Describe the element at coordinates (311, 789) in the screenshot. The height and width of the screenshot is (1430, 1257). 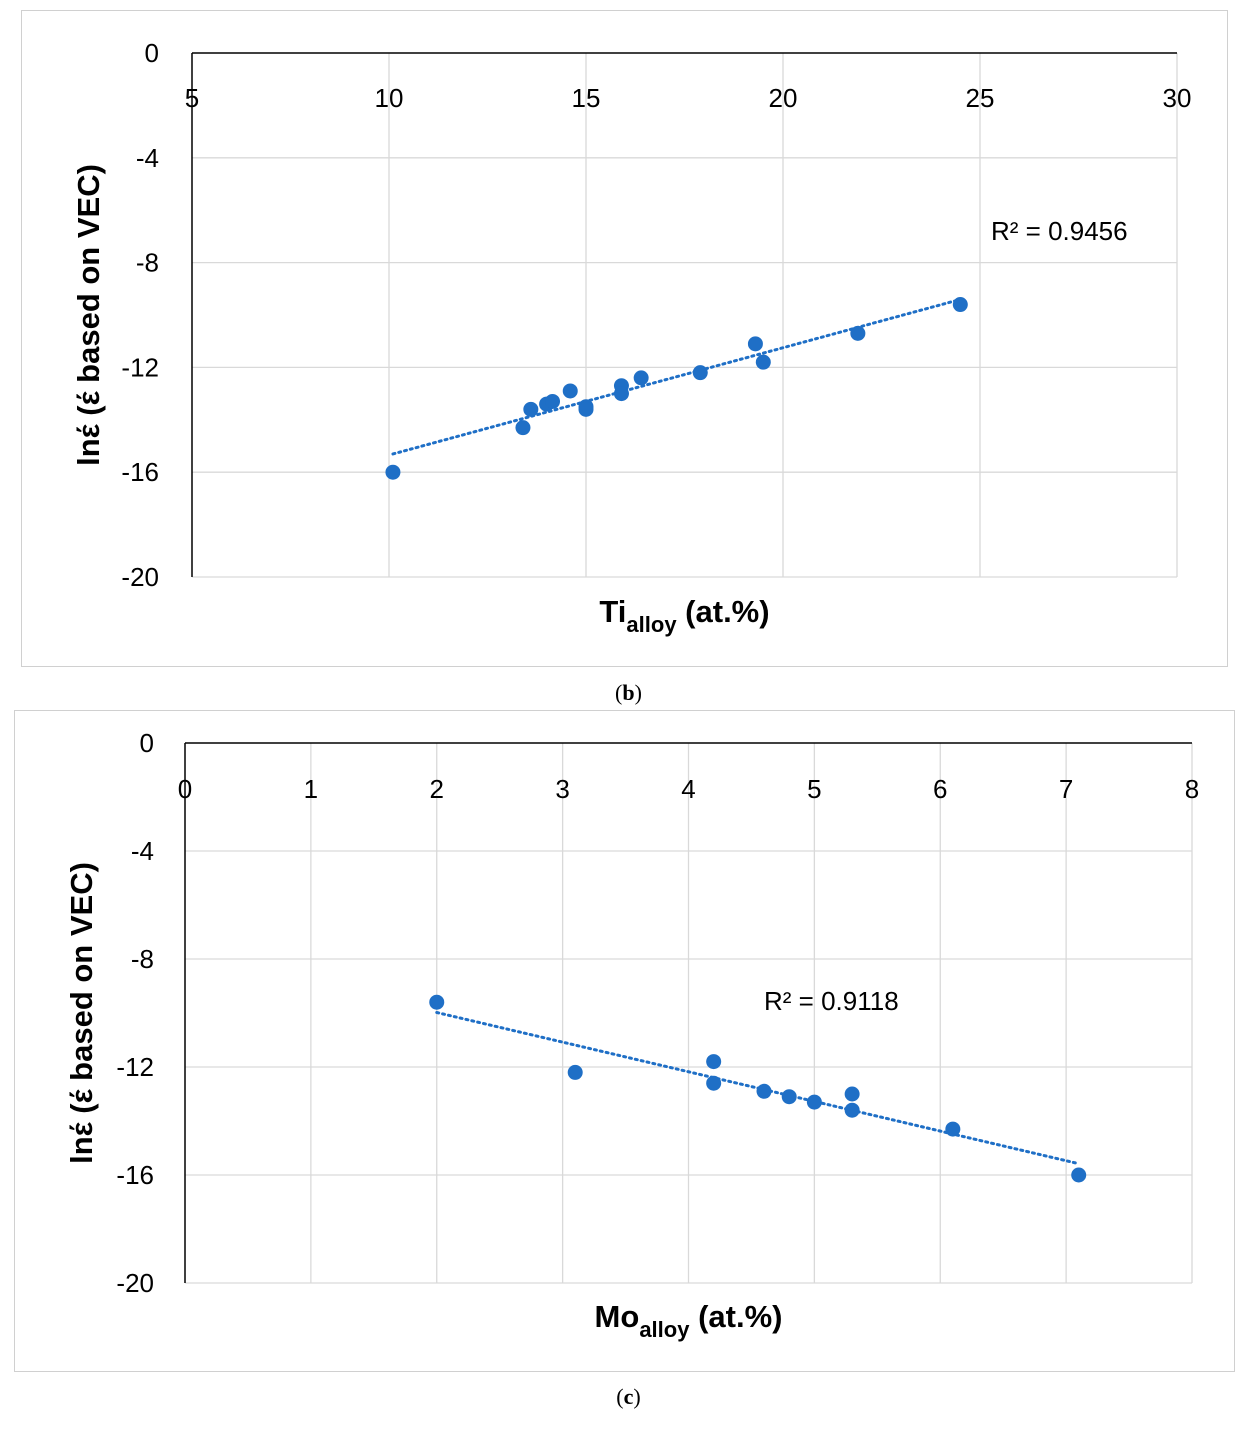
I see `x-tick-label: 1` at that location.